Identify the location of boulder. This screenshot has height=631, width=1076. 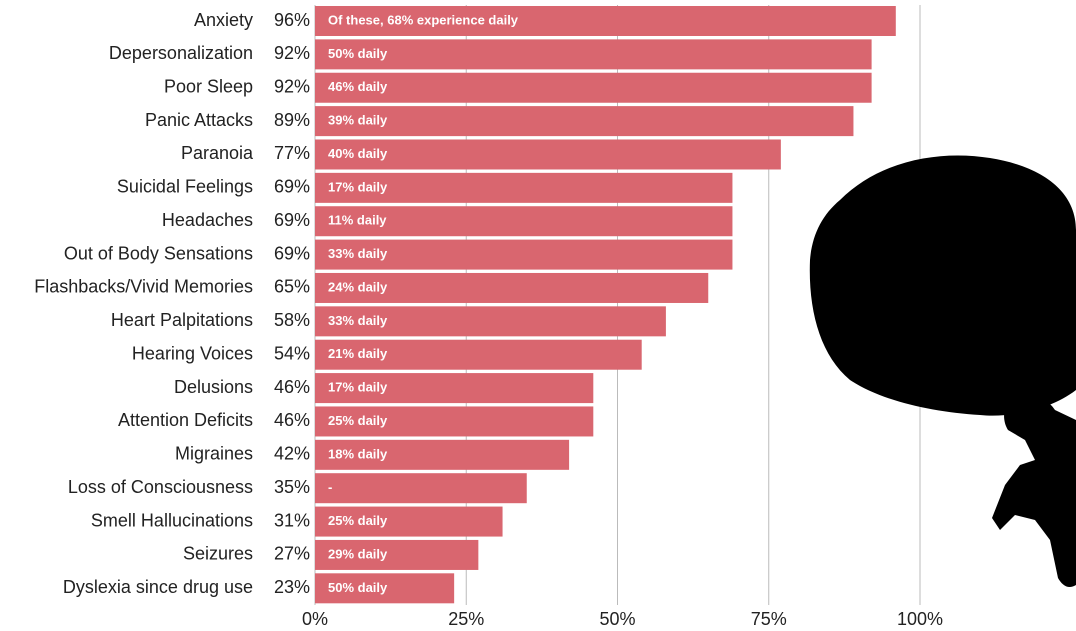
(942, 285).